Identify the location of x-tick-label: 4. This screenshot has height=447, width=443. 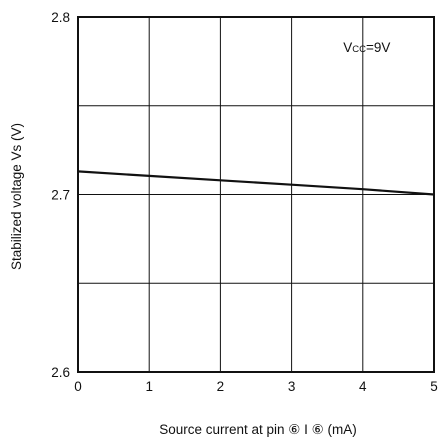
(363, 386).